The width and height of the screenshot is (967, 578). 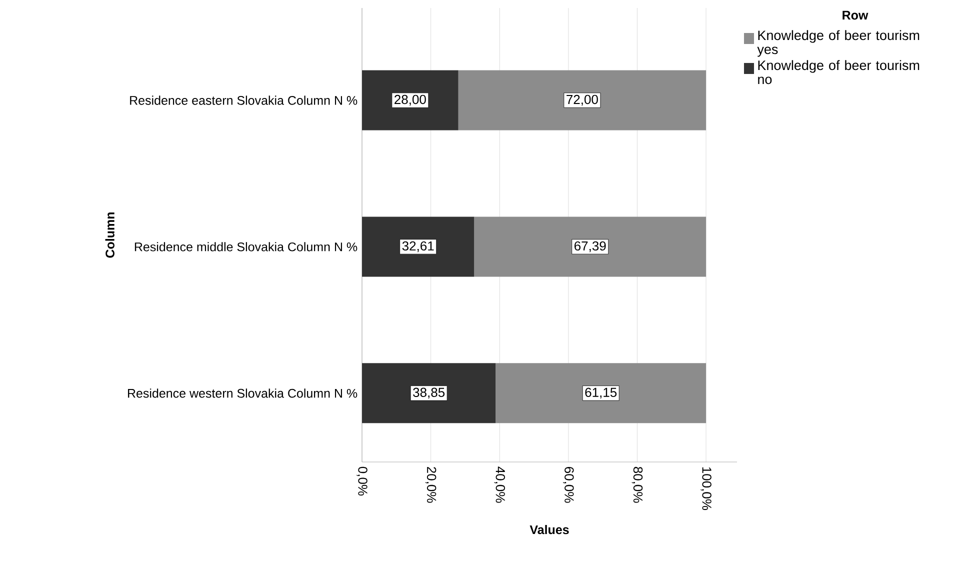 What do you see at coordinates (109, 235) in the screenshot?
I see `y-axis-title: Column` at bounding box center [109, 235].